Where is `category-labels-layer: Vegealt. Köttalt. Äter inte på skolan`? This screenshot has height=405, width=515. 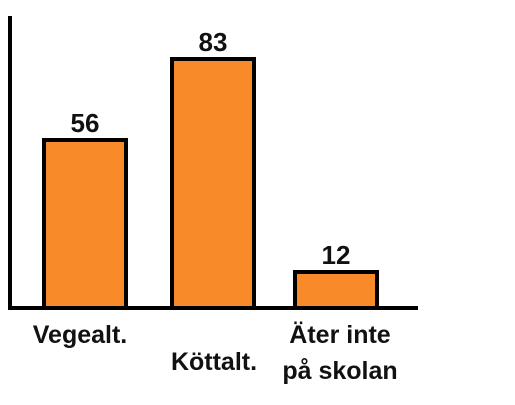
category-labels-layer: Vegealt. Köttalt. Äter inte på skolan is located at coordinates (215, 353).